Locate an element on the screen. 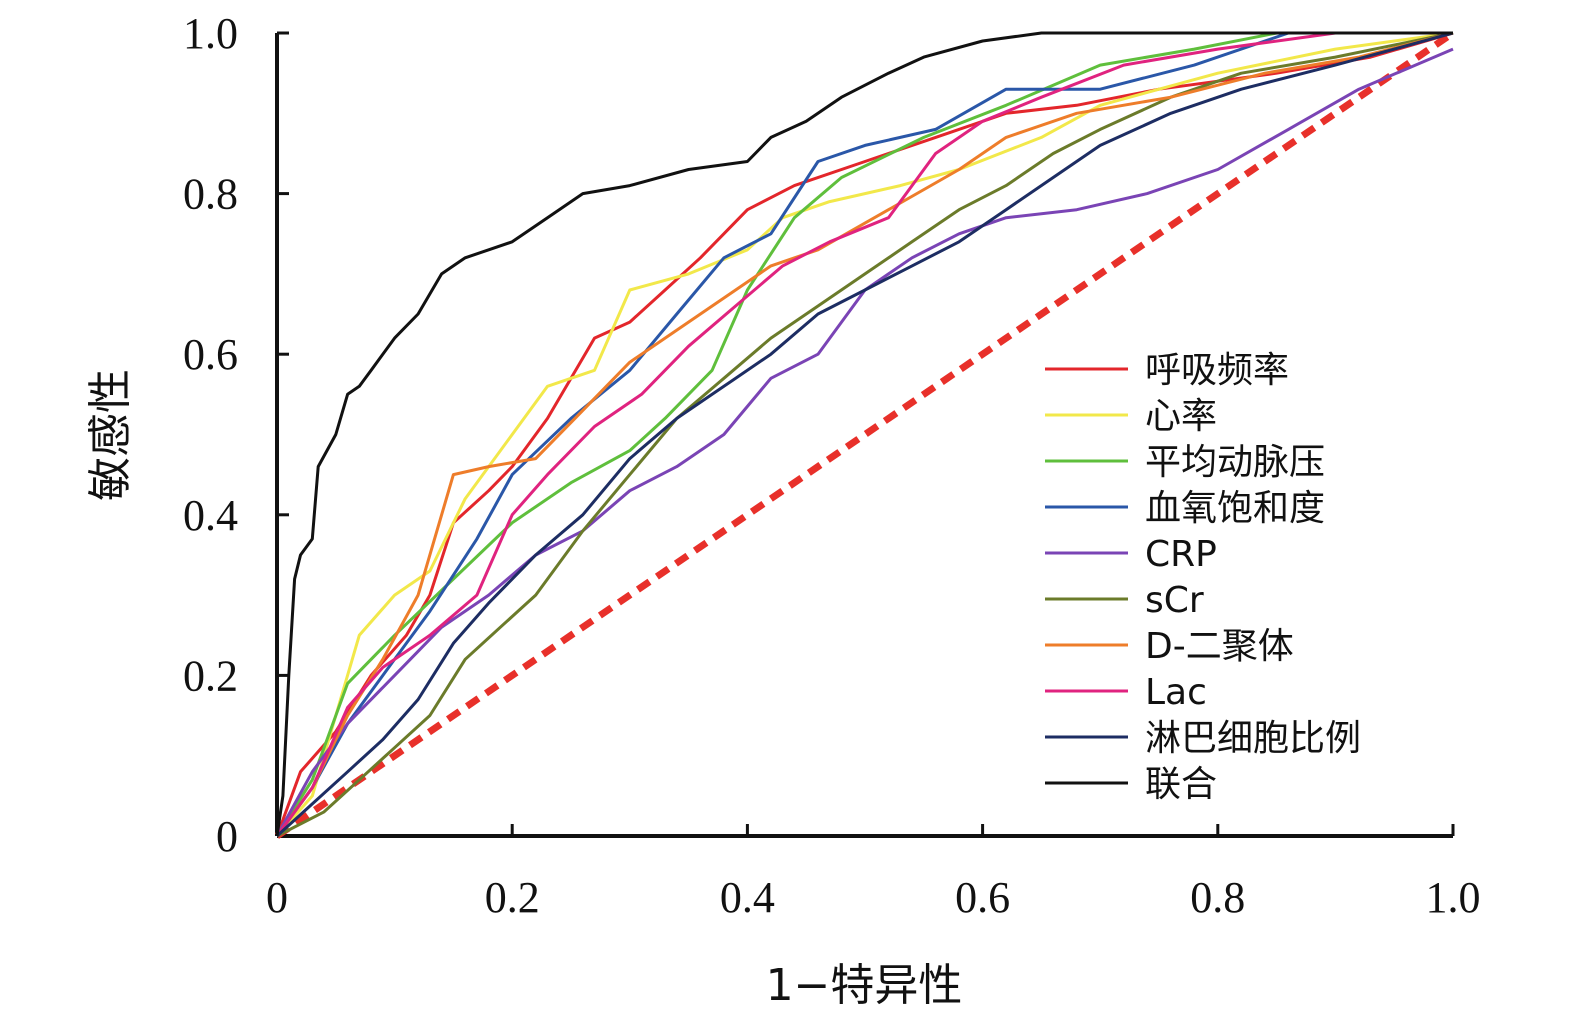 The image size is (1575, 1024). legend-label: 联合 is located at coordinates (1181, 784).